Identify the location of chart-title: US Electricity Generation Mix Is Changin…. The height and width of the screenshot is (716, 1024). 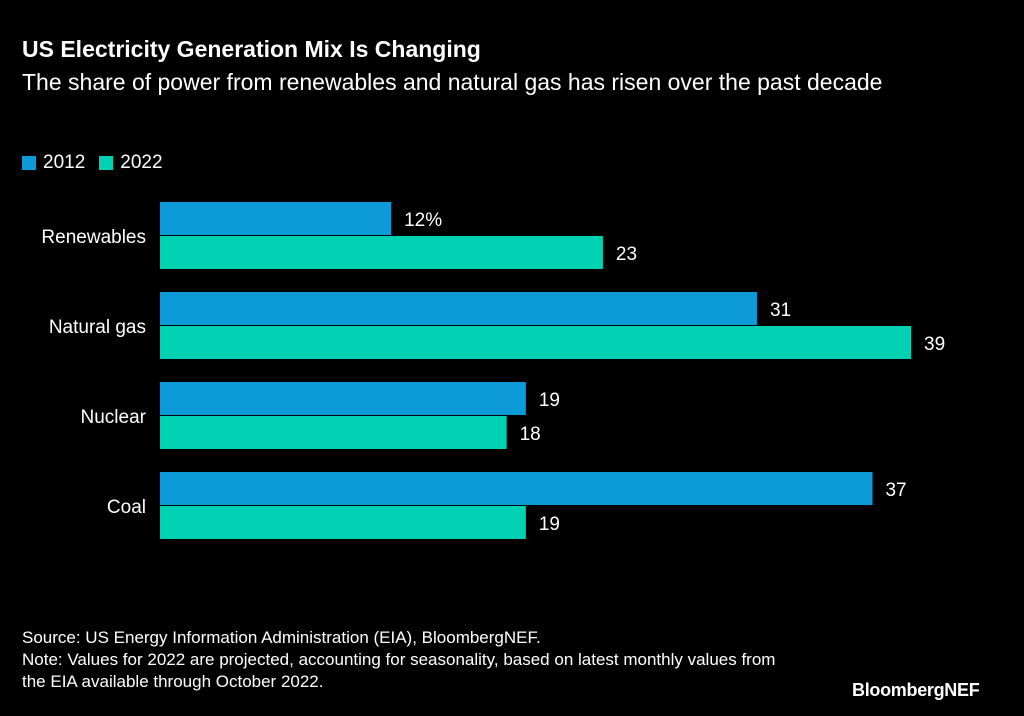
(251, 49).